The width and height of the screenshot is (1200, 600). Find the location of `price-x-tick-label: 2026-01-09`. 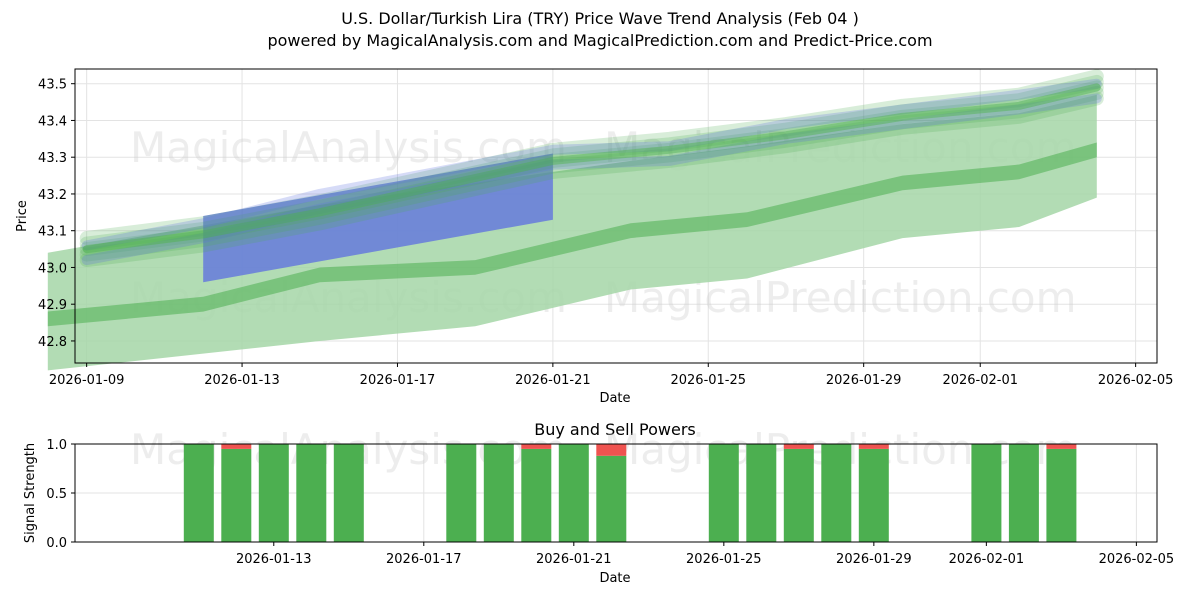

price-x-tick-label: 2026-01-09 is located at coordinates (87, 380).